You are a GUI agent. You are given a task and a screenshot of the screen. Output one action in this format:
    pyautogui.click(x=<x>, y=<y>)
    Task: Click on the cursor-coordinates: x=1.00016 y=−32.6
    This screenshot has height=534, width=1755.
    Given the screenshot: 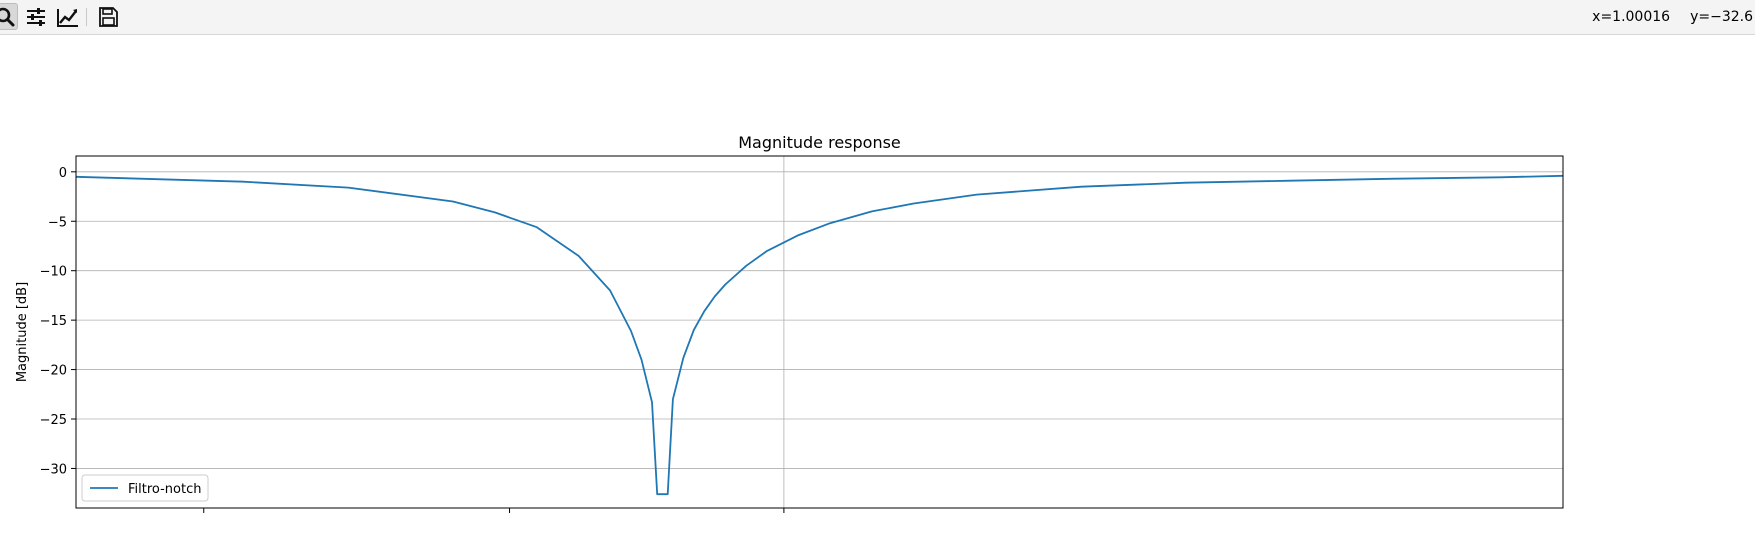 What is the action you would take?
    pyautogui.click(x=1672, y=17)
    